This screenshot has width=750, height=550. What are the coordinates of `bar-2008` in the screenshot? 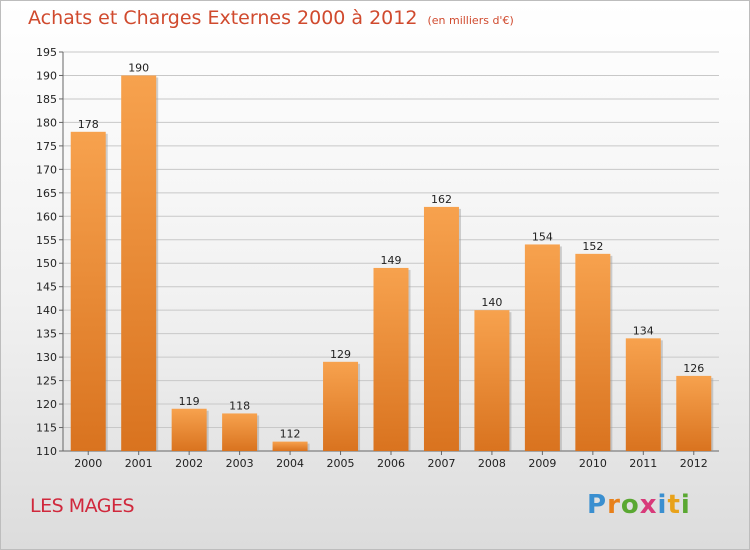 It's located at (492, 380).